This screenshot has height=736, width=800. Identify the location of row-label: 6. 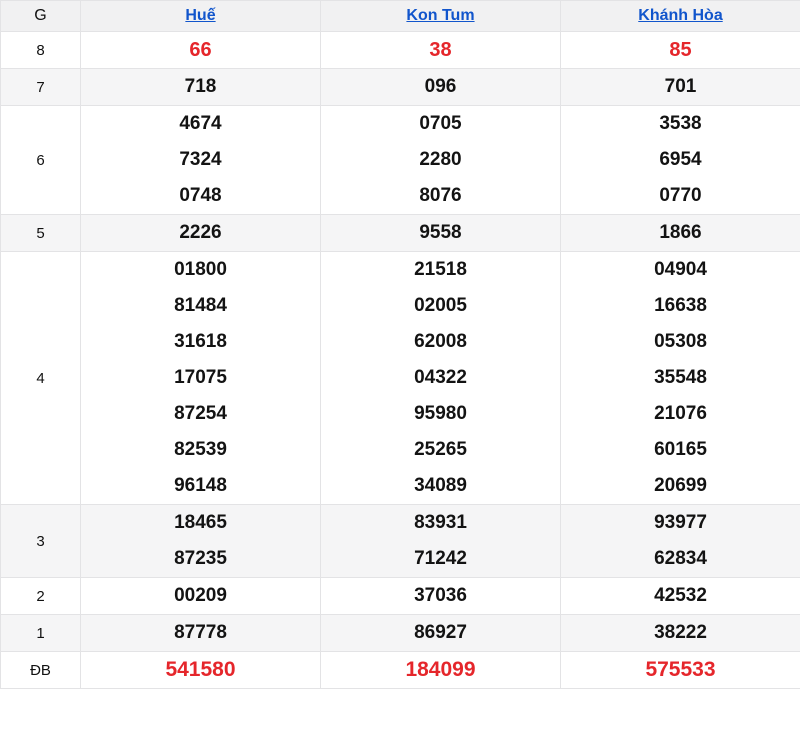
(40, 160).